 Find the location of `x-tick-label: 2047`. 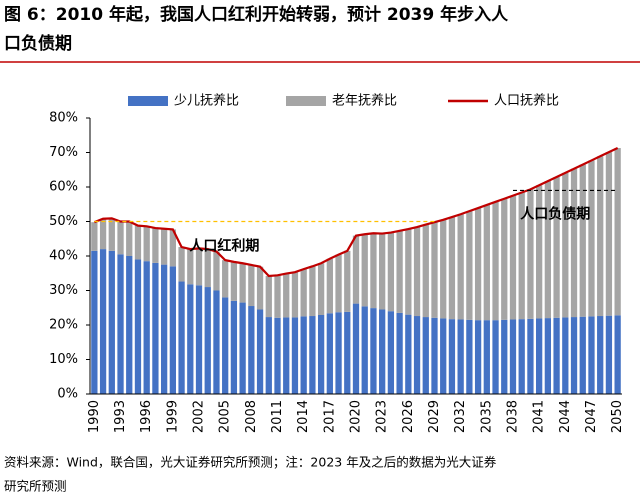

x-tick-label: 2047 is located at coordinates (591, 416).